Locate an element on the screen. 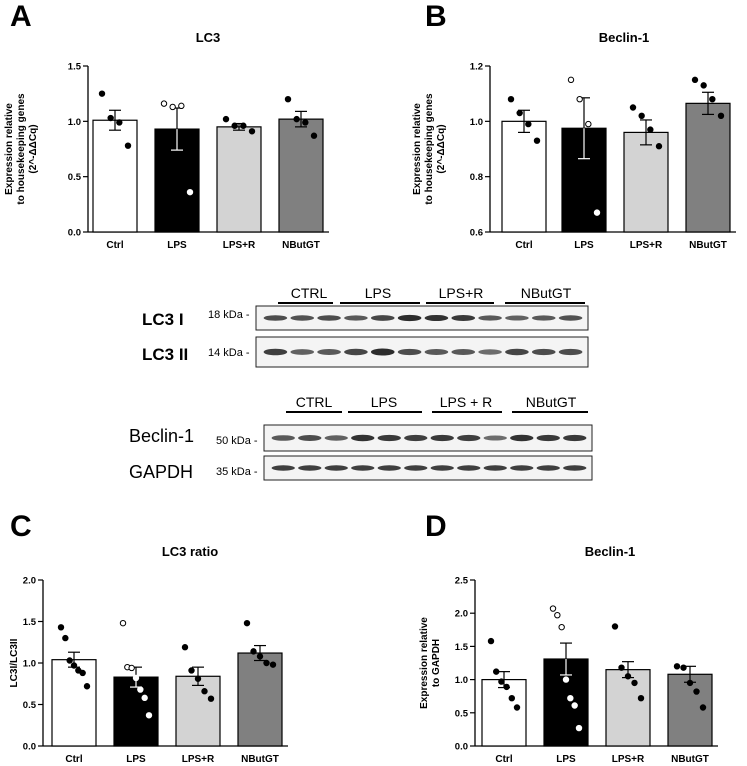 This screenshot has width=747, height=766. chart-title: LC3 ratio is located at coordinates (190, 551).